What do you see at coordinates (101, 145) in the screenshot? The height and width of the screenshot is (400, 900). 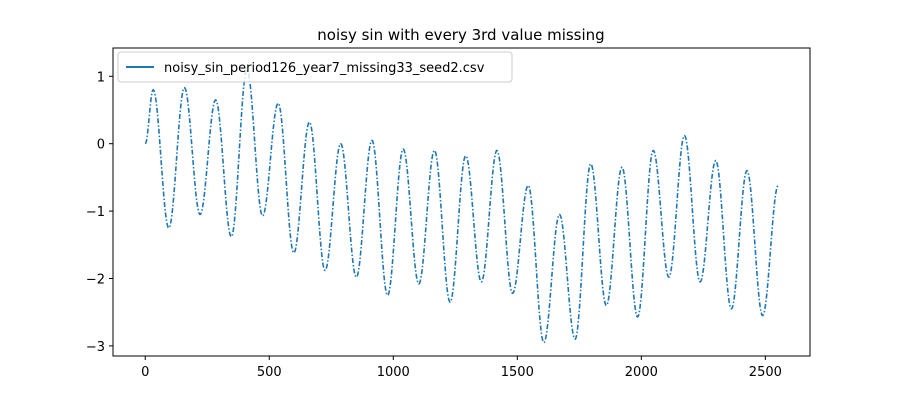 I see `y-tick-label: 0` at bounding box center [101, 145].